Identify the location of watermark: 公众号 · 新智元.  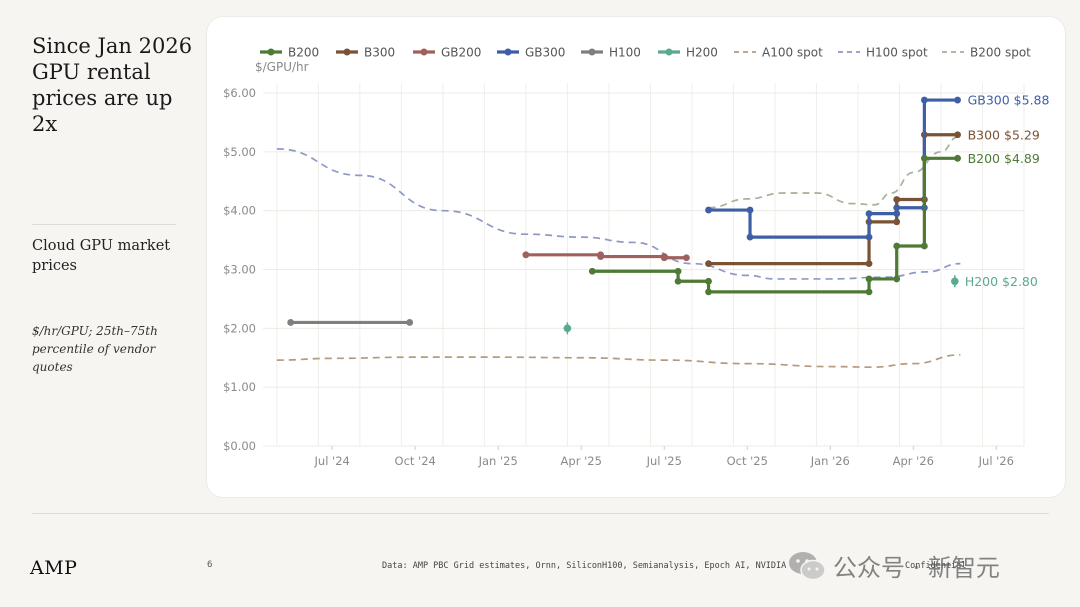
(893, 565).